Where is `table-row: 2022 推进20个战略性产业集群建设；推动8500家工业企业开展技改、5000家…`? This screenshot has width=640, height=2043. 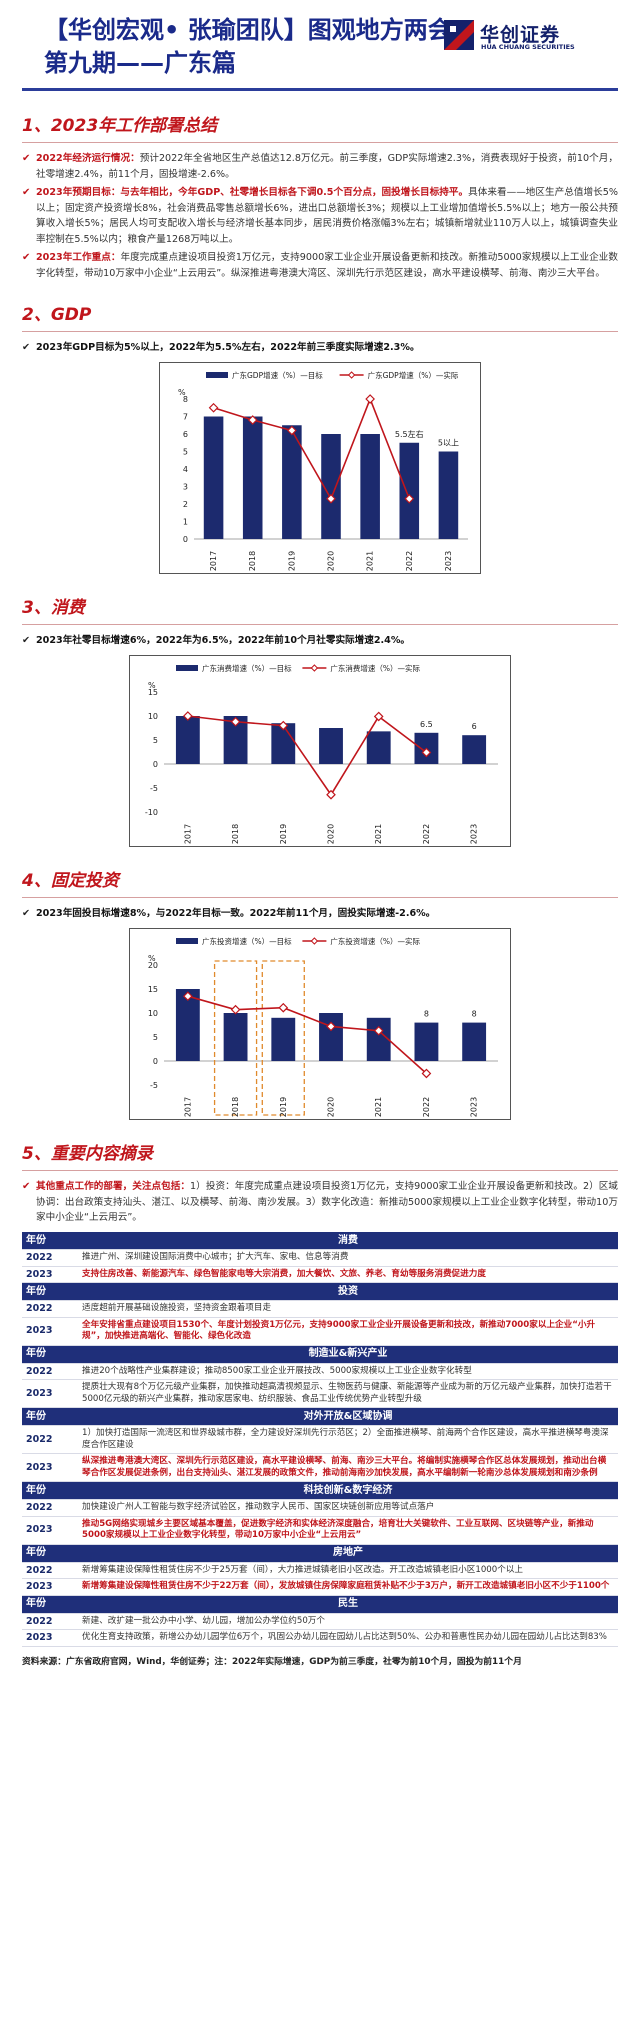
table-row: 2022 推进20个战略性产业集群建设；推动8500家工业企业开展技改、5000家… is located at coordinates (320, 1371).